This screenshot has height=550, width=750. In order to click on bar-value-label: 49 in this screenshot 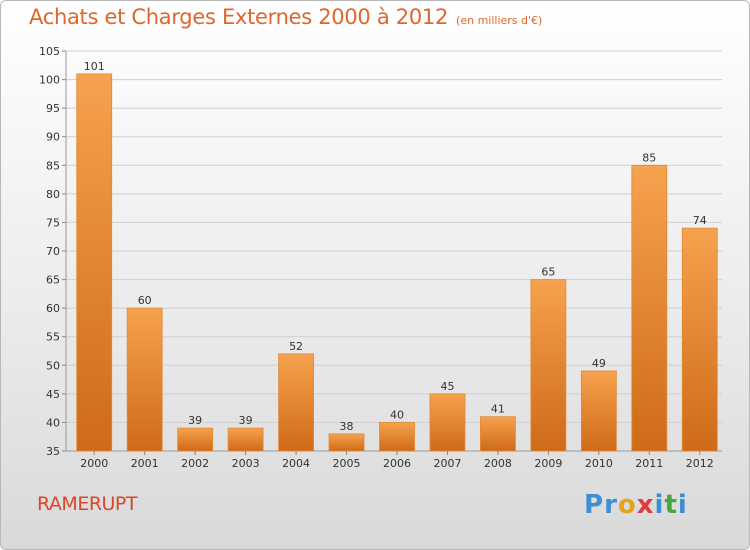, I will do `click(599, 363)`.